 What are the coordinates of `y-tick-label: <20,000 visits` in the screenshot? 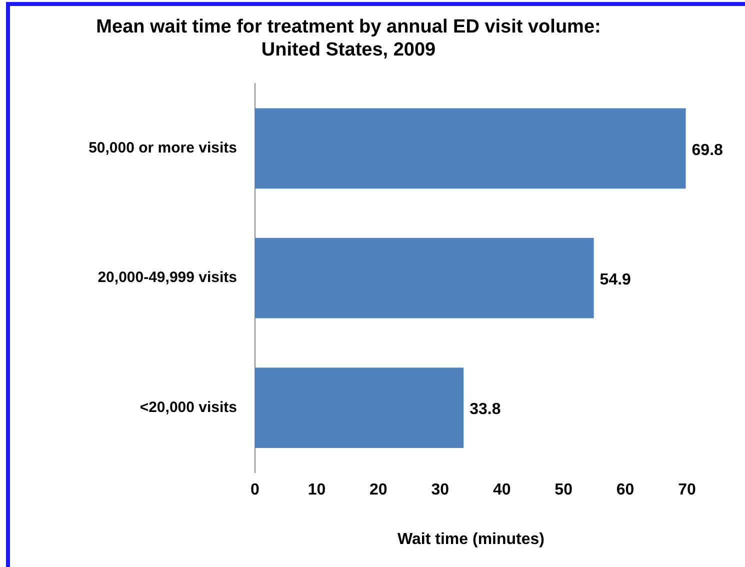 It's located at (188, 407).